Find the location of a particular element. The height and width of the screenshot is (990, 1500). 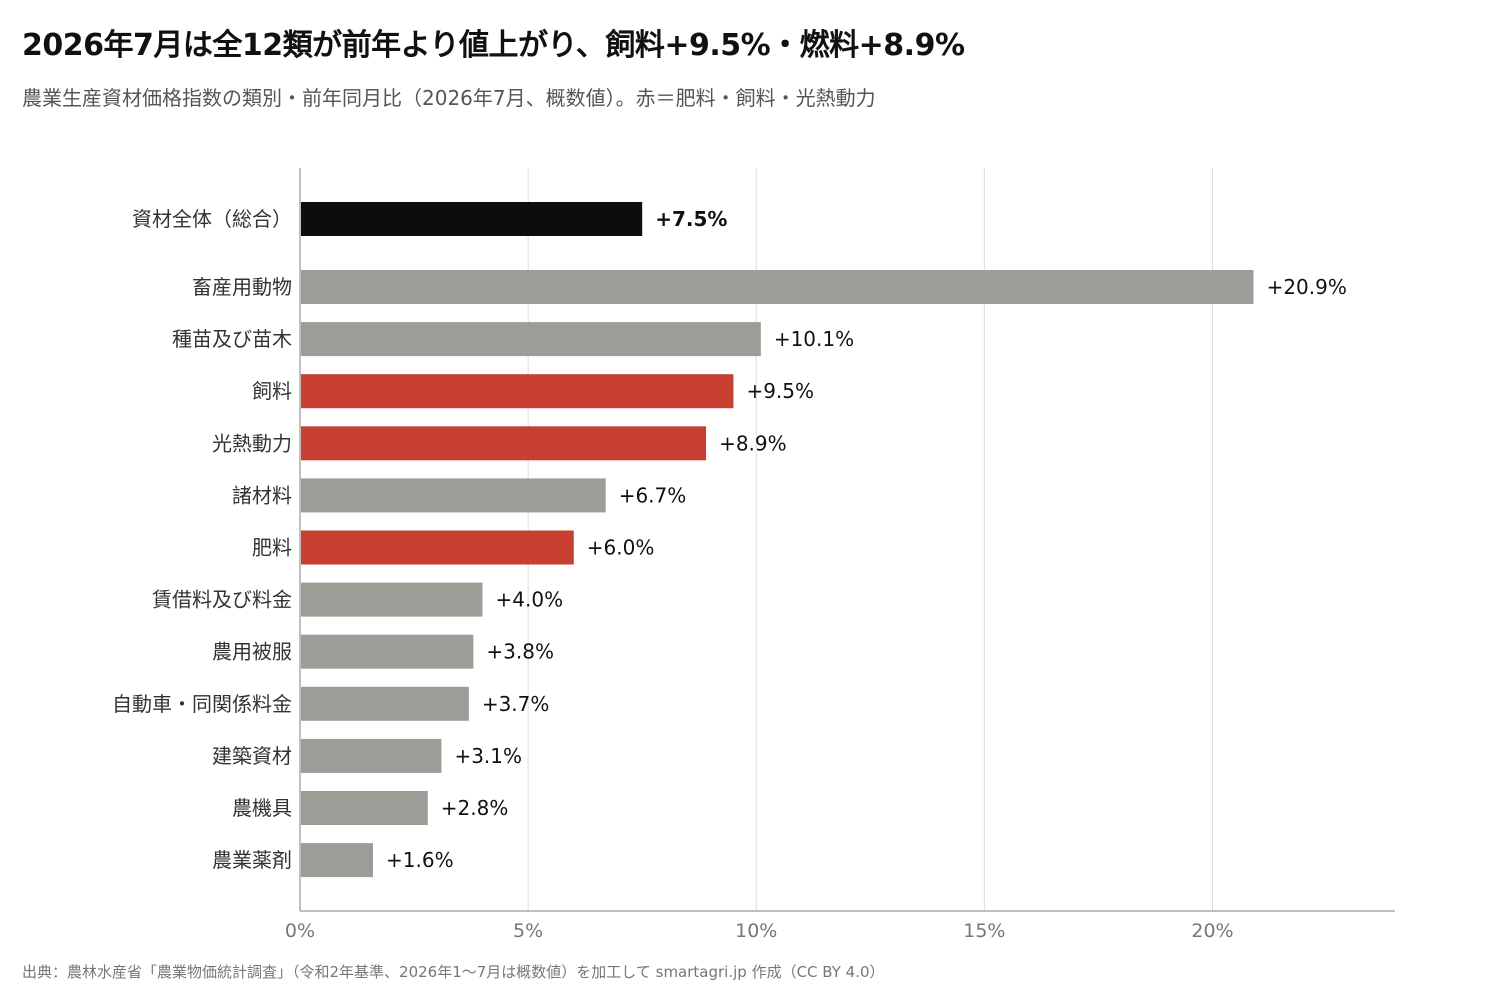

data-label: +3.8% is located at coordinates (520, 652).